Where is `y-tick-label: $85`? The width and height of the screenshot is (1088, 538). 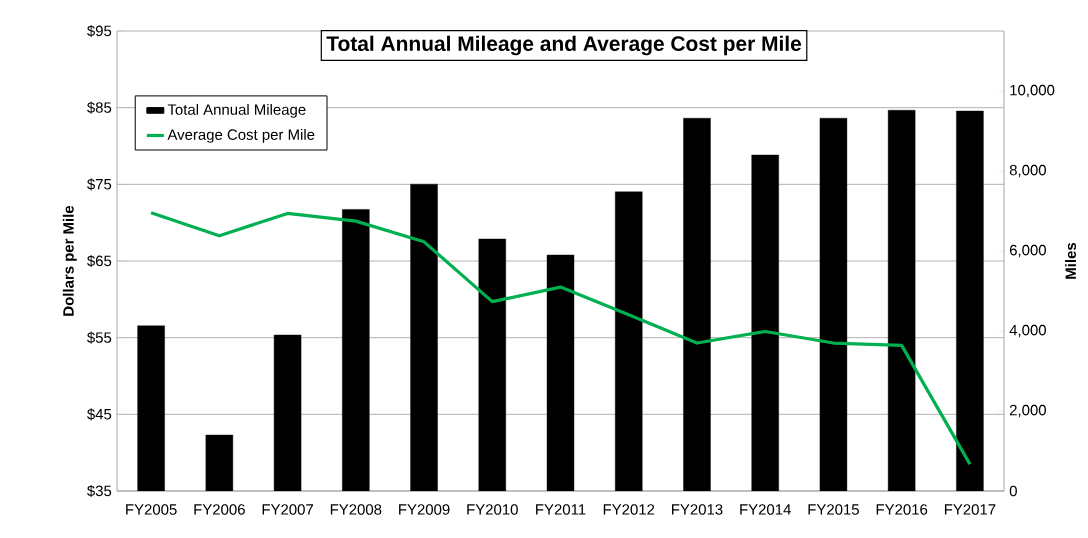
y-tick-label: $85 is located at coordinates (99, 107).